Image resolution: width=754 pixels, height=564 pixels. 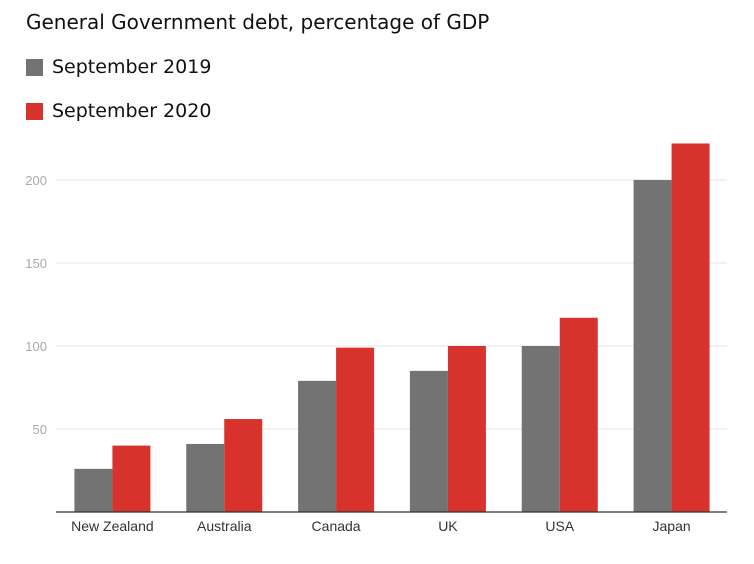 What do you see at coordinates (34, 67) in the screenshot?
I see `legend-swatch-september-2019` at bounding box center [34, 67].